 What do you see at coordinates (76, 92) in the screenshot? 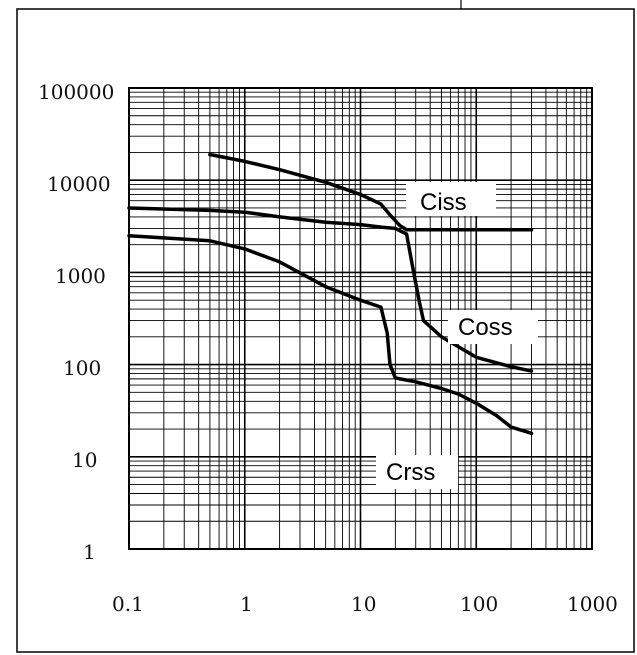
I see `y-tick-label-100000: 100000` at bounding box center [76, 92].